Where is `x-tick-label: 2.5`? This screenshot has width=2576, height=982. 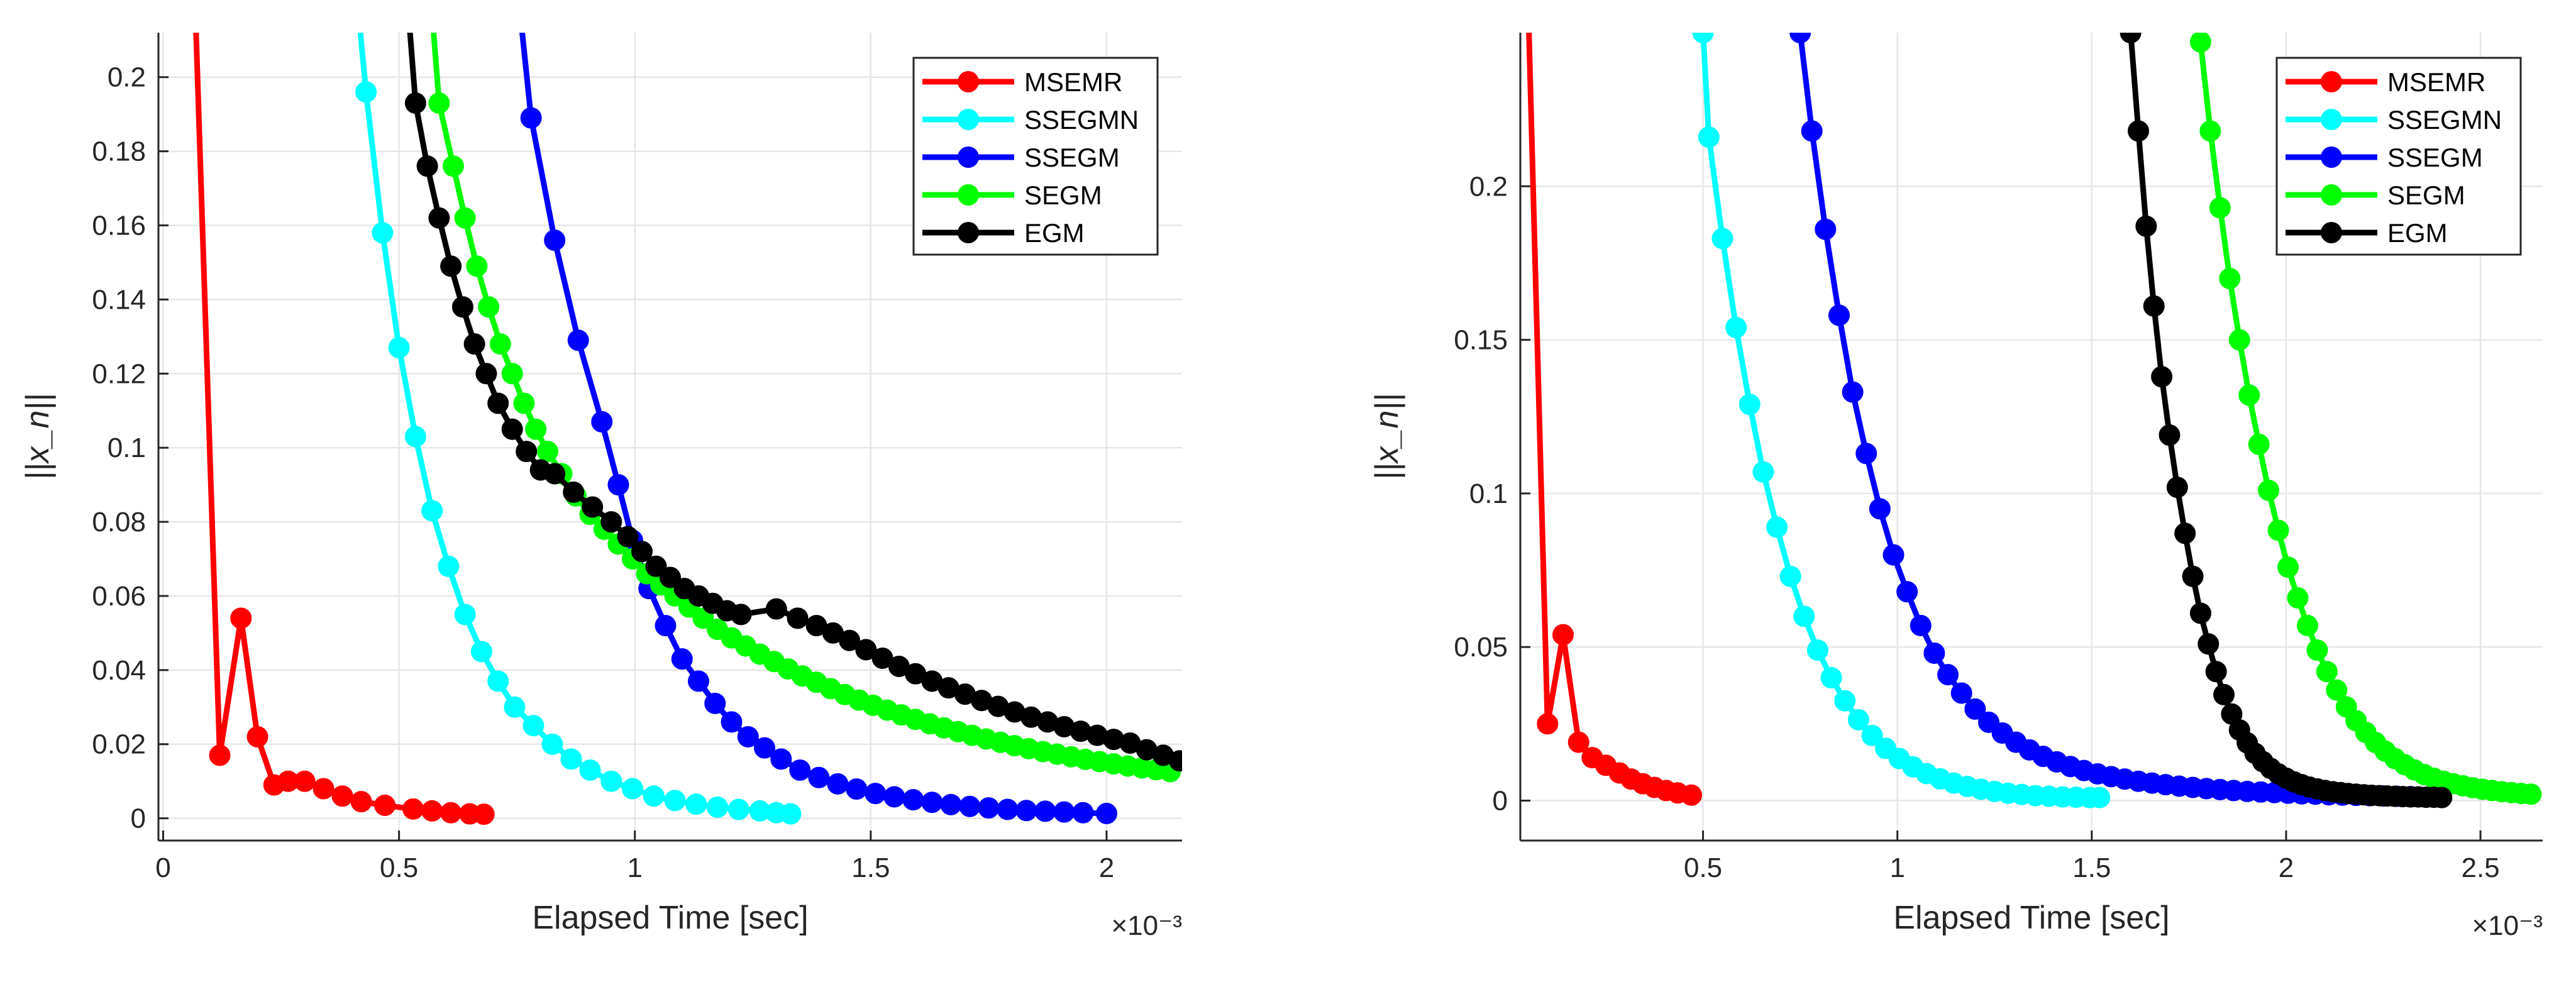
x-tick-label: 2.5 is located at coordinates (2480, 868).